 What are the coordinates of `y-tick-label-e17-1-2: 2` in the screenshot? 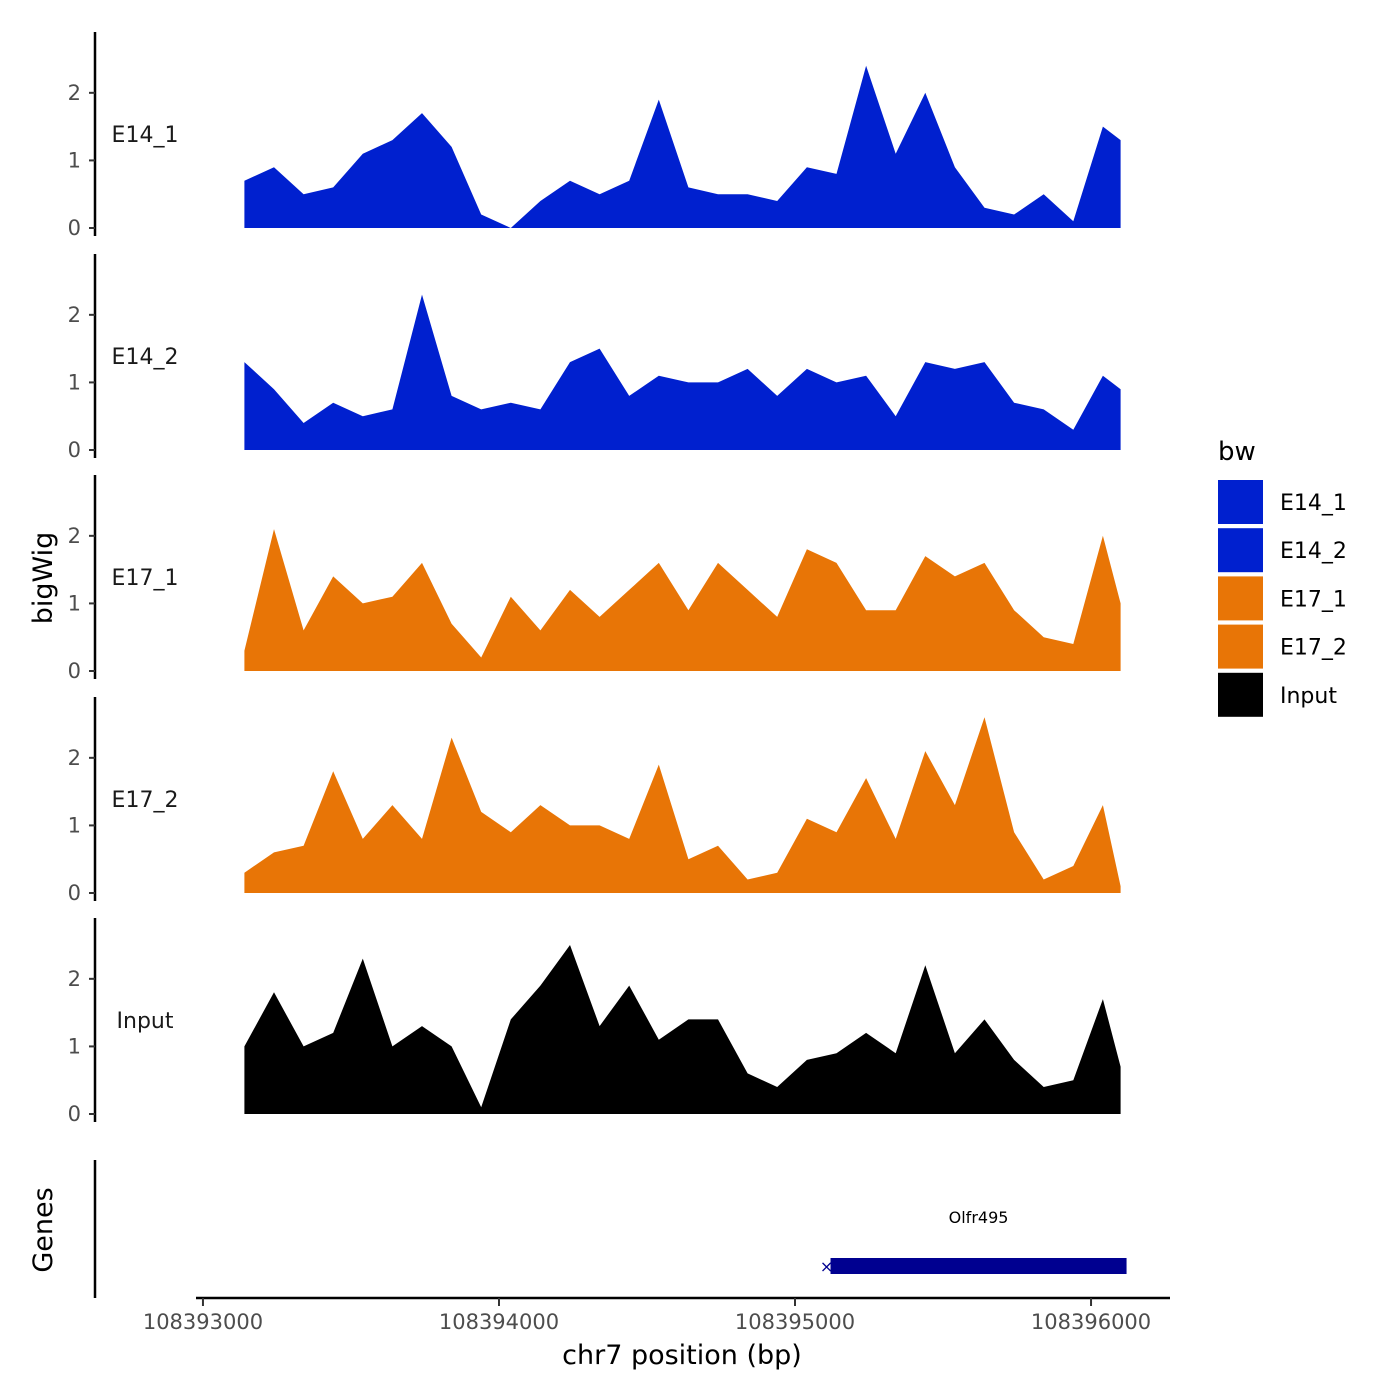 It's located at (74, 536).